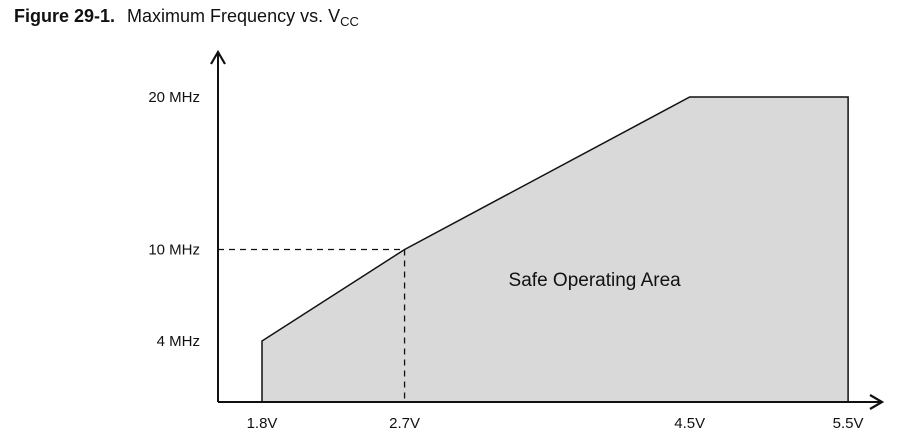 Image resolution: width=920 pixels, height=445 pixels. What do you see at coordinates (349, 21) in the screenshot?
I see `figure-title-subscript: CC` at bounding box center [349, 21].